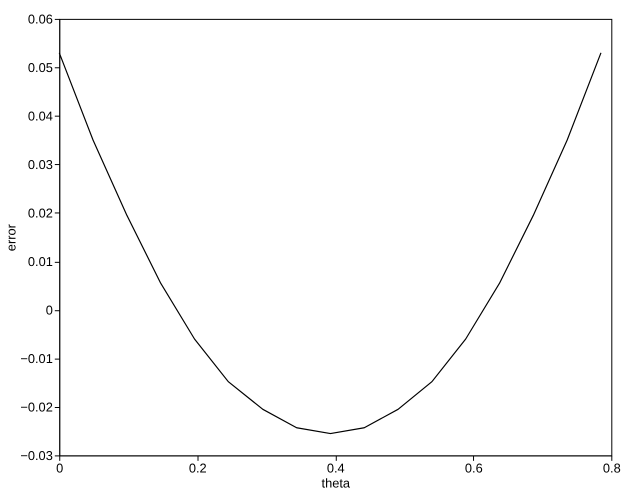 The height and width of the screenshot is (498, 636). I want to click on x-tick-label: 0, so click(60, 468).